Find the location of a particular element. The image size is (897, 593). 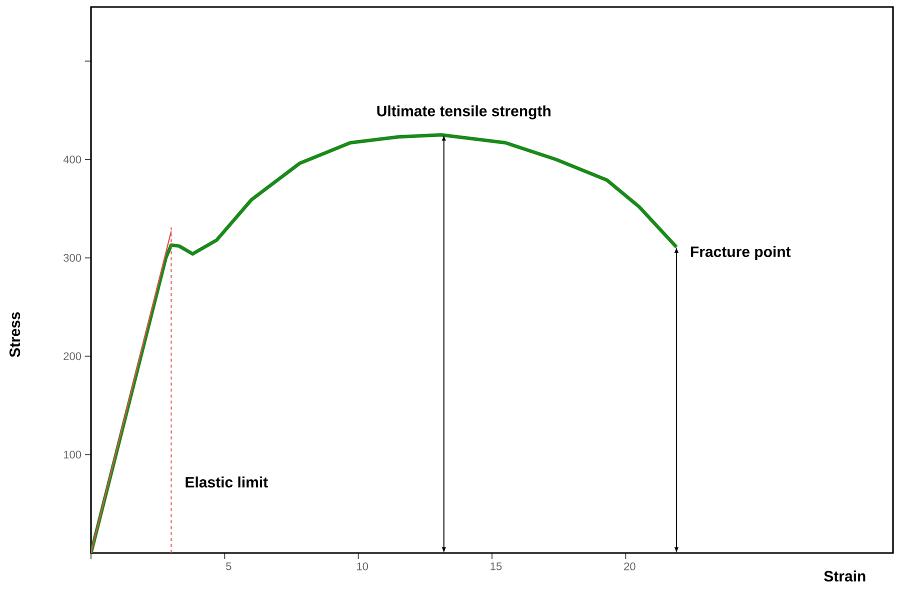

y-tick-label: 100 is located at coordinates (73, 454).